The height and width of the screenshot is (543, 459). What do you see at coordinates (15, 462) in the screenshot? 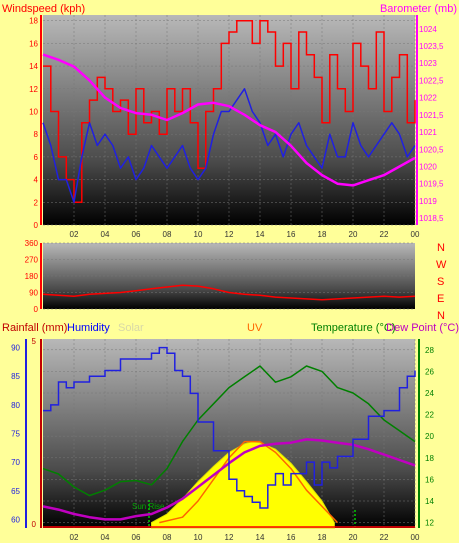
I see `humidity-ytick-label: 70` at bounding box center [15, 462].